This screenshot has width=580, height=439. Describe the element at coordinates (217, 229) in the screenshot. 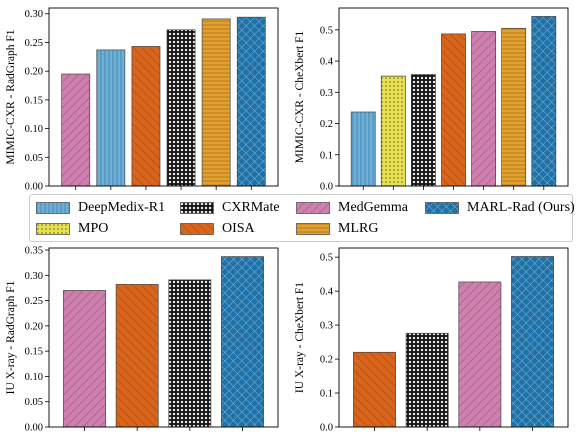

I see `legend-item-oisa: OISA` at that location.